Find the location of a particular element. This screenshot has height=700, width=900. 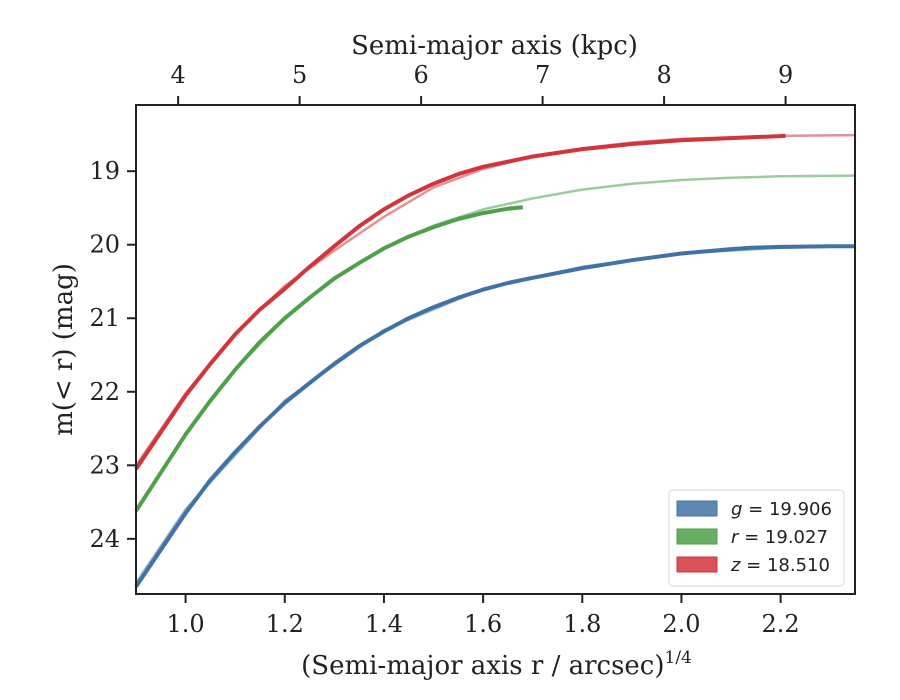

top-tick-label: 5 is located at coordinates (299, 75).